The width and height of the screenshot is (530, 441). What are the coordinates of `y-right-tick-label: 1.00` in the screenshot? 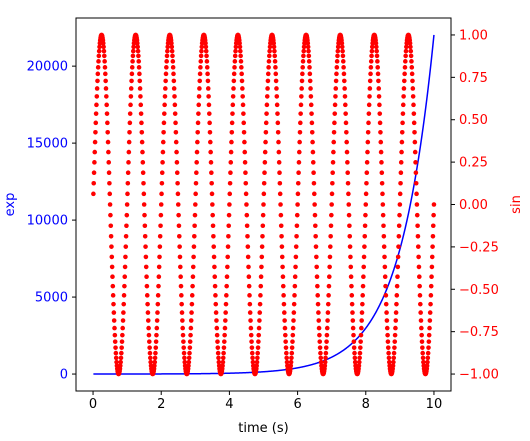 It's located at (473, 35).